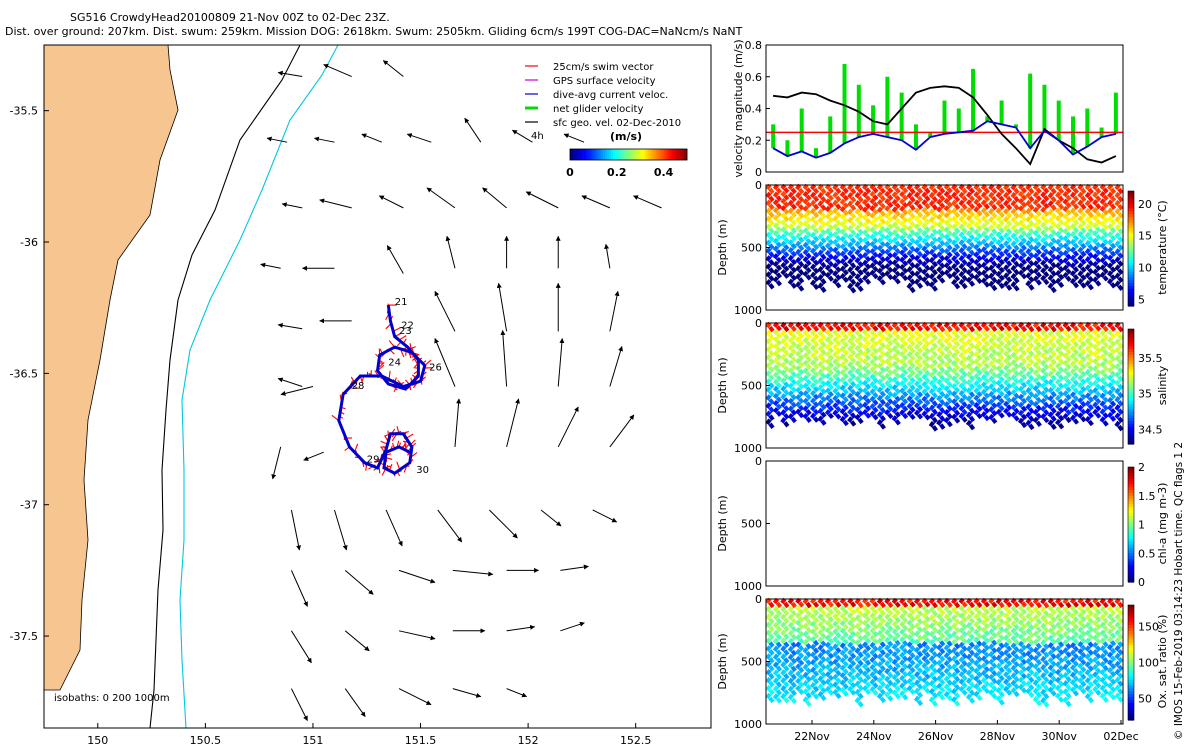 The image size is (1200, 750). What do you see at coordinates (754, 109) in the screenshot?
I see `y-tick-label: 0.4` at bounding box center [754, 109].